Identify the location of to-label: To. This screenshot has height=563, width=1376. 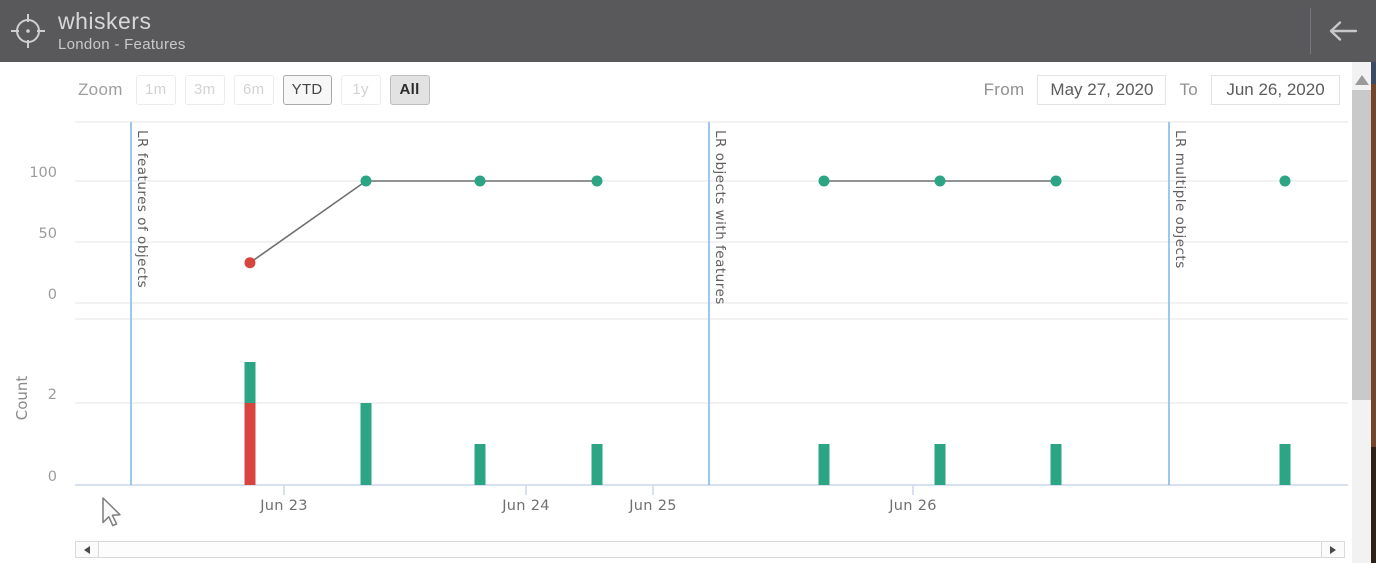
(1188, 89).